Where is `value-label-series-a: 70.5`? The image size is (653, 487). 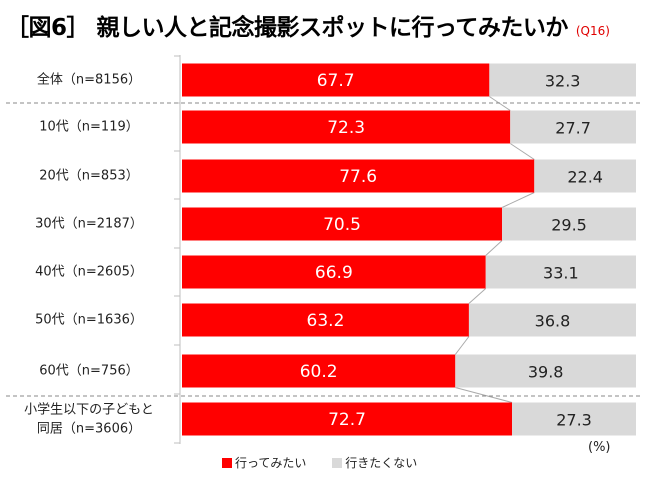 value-label-series-a: 70.5 is located at coordinates (342, 225).